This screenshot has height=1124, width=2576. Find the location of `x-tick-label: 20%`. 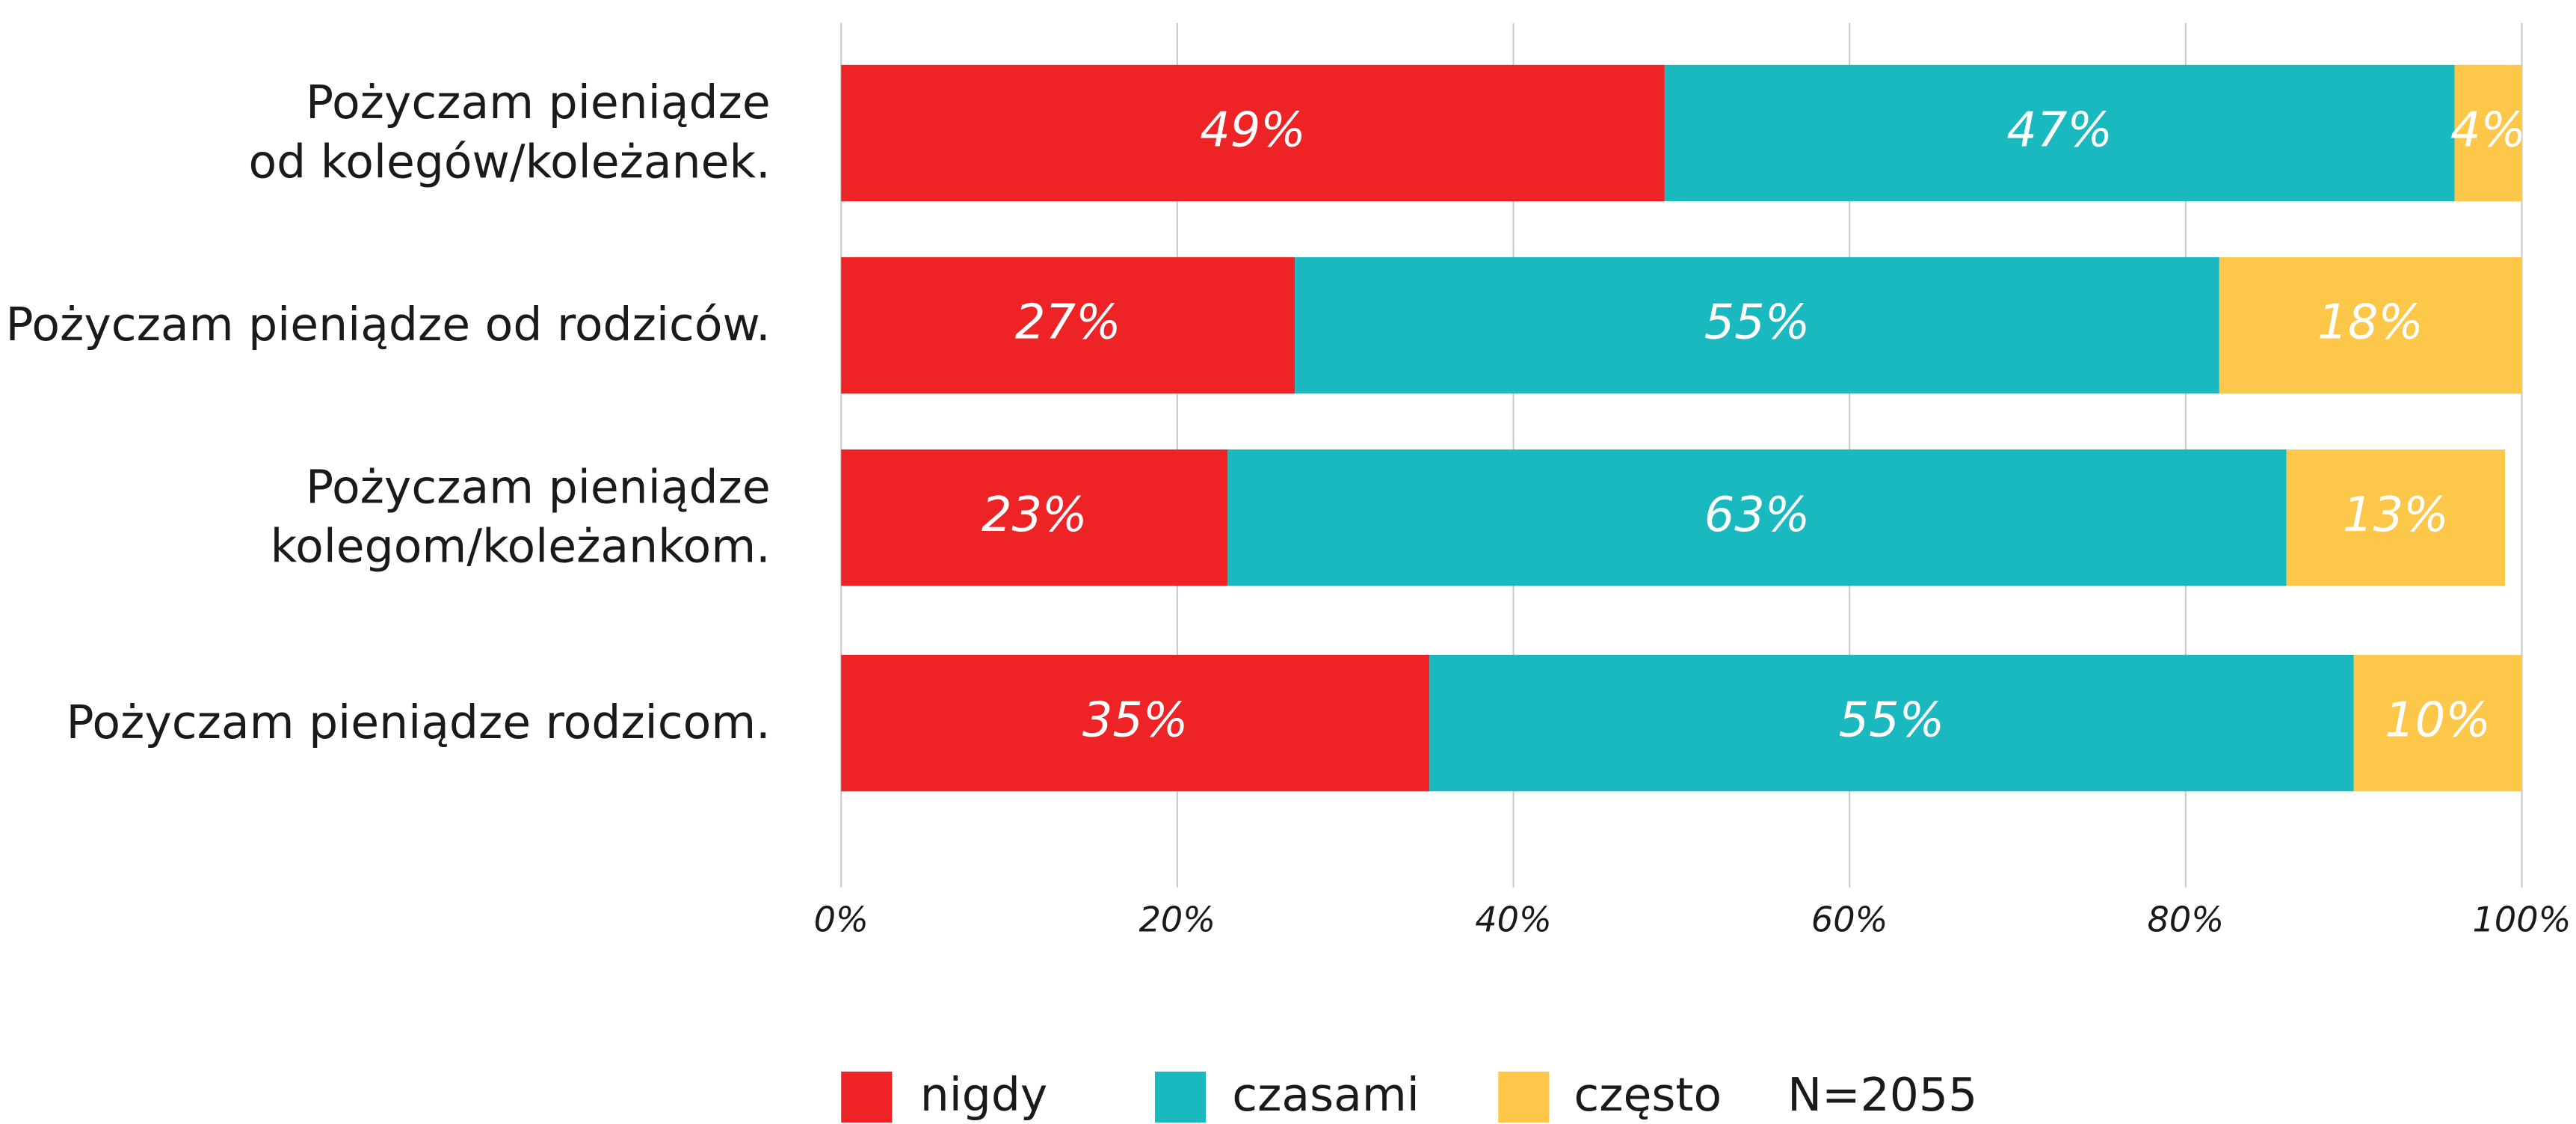

x-tick-label: 20% is located at coordinates (1177, 919).